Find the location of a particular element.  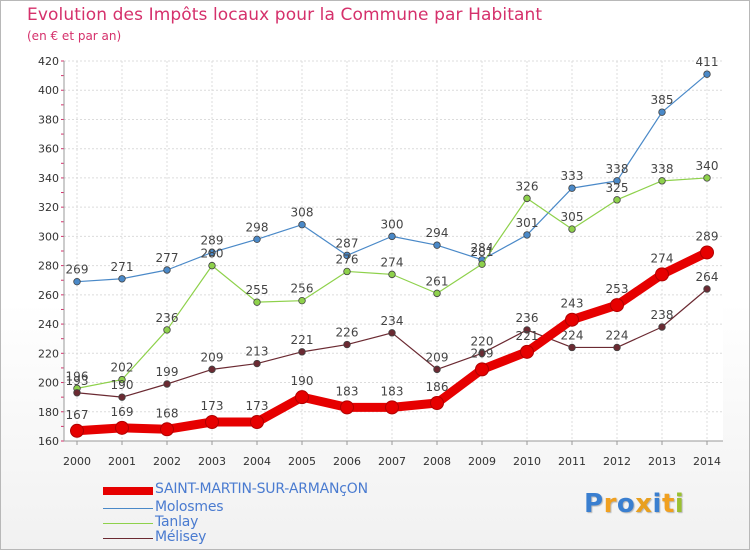

legend-swatch-saint-martin is located at coordinates (128, 491).